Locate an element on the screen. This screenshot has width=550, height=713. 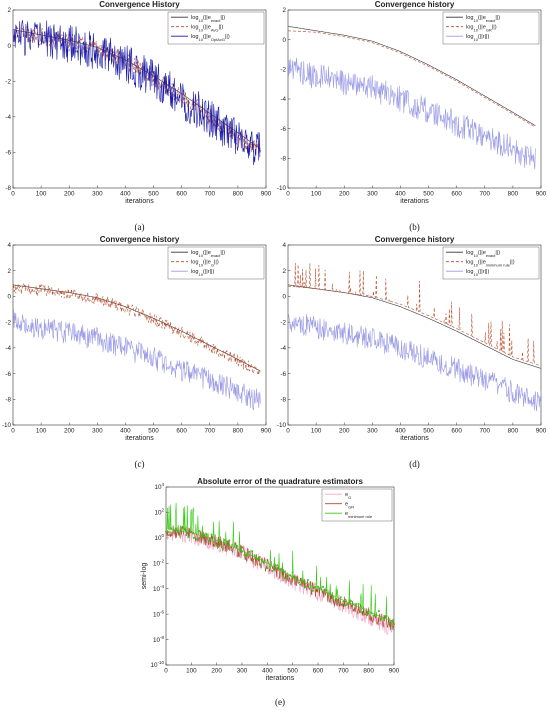
legend-text: (||r||) is located at coordinates (484, 272).